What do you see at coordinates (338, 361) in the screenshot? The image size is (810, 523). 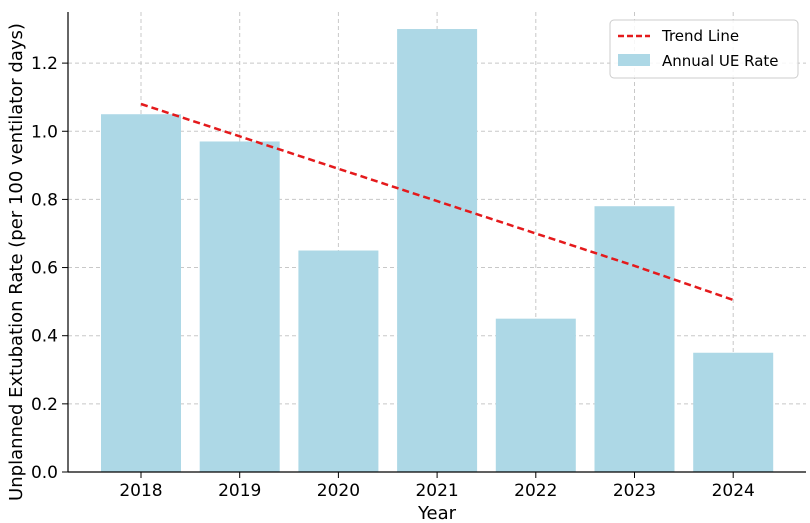 I see `bar-2020` at bounding box center [338, 361].